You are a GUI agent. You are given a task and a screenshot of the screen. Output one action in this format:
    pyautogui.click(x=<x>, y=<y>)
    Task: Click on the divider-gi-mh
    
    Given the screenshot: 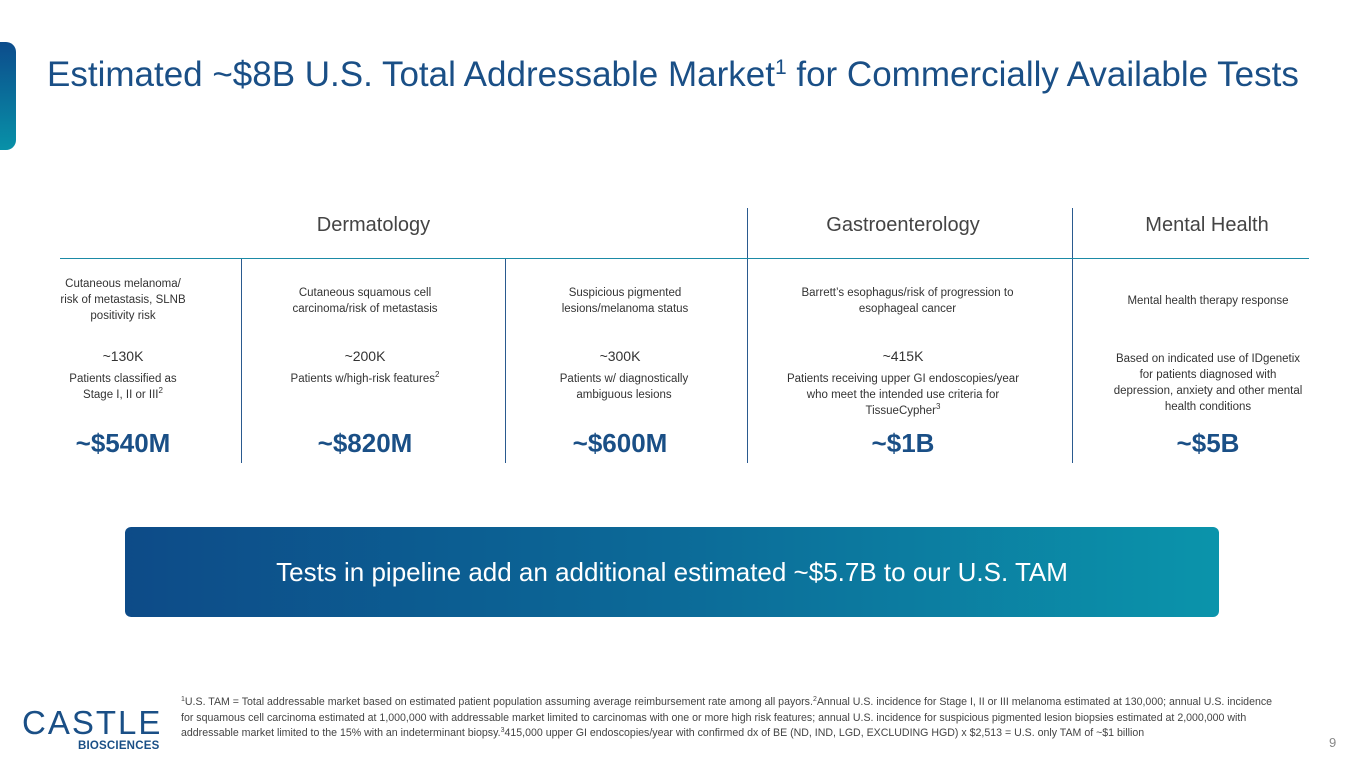 What is the action you would take?
    pyautogui.click(x=1072, y=335)
    